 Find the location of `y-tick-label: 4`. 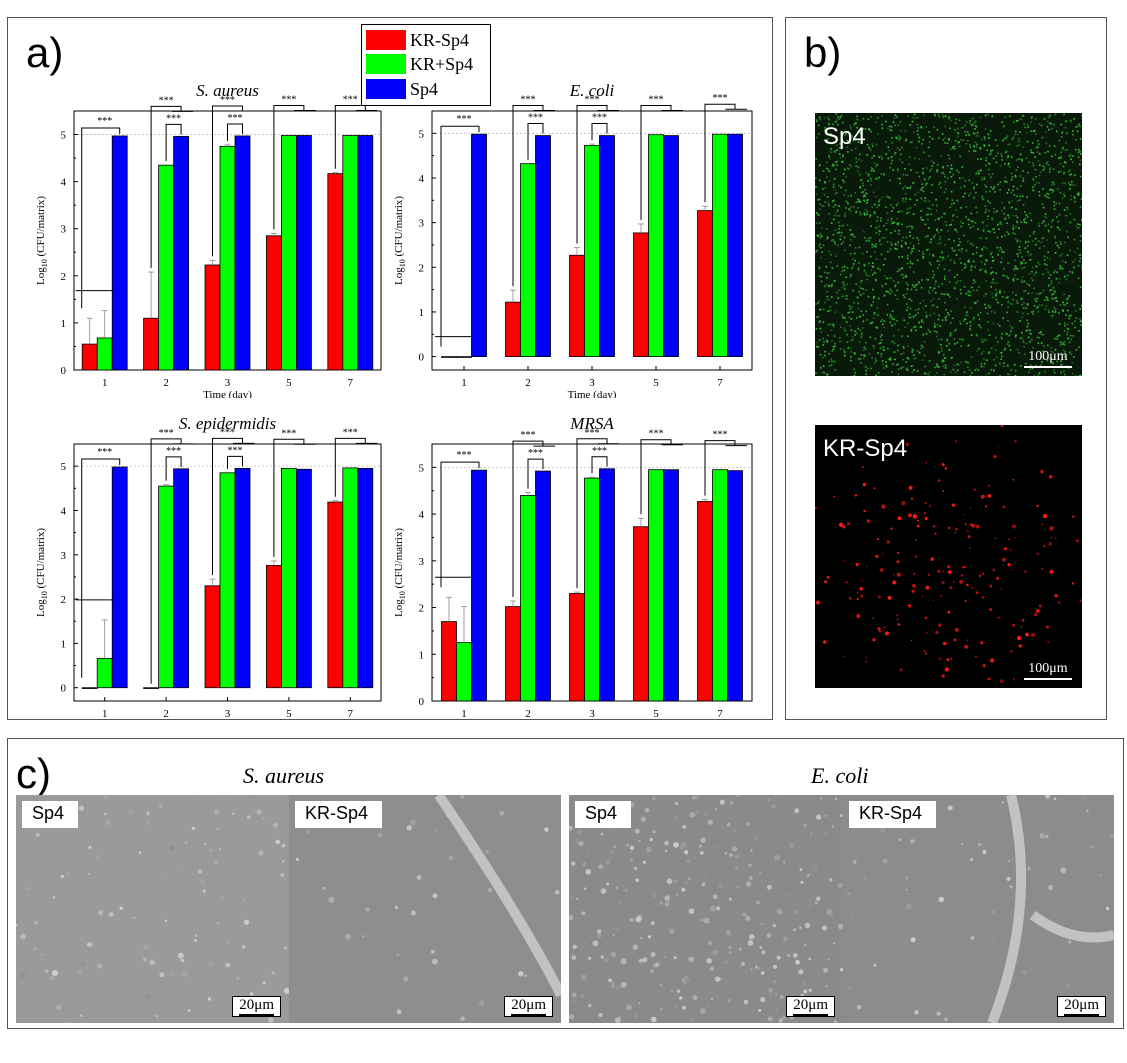

y-tick-label: 4 is located at coordinates (64, 183).